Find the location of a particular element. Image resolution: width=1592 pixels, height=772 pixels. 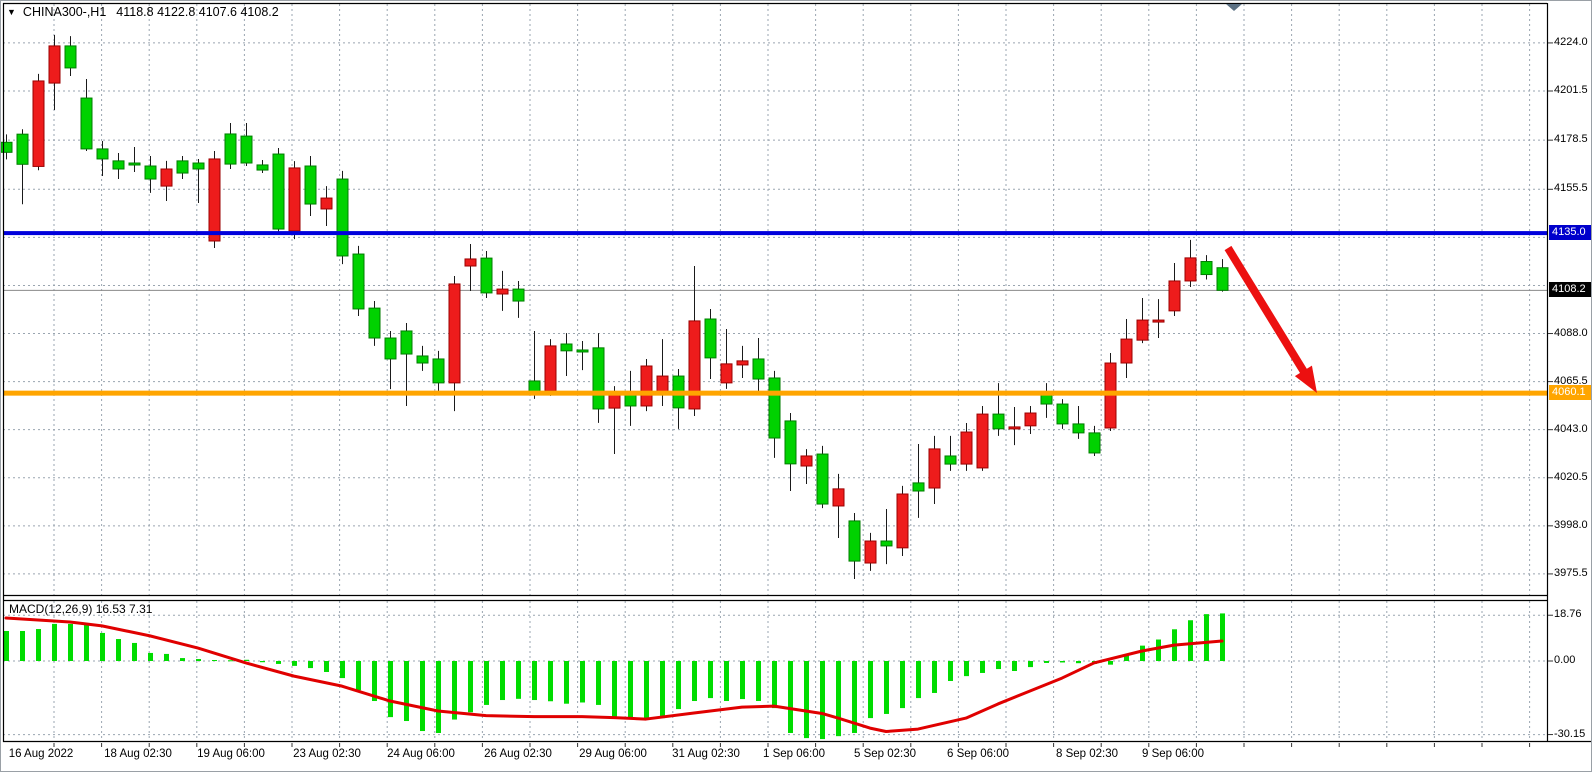

time-axis-label: 23 Aug 02:30 is located at coordinates (327, 754).